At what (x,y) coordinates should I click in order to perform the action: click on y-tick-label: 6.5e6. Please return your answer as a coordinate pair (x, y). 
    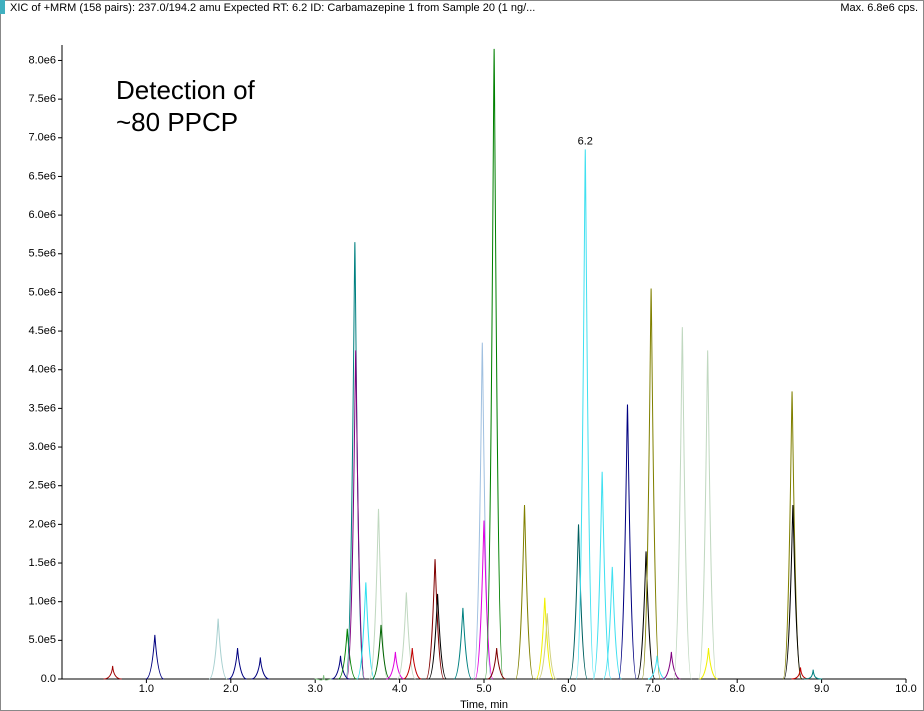
    Looking at the image, I should click on (42, 176).